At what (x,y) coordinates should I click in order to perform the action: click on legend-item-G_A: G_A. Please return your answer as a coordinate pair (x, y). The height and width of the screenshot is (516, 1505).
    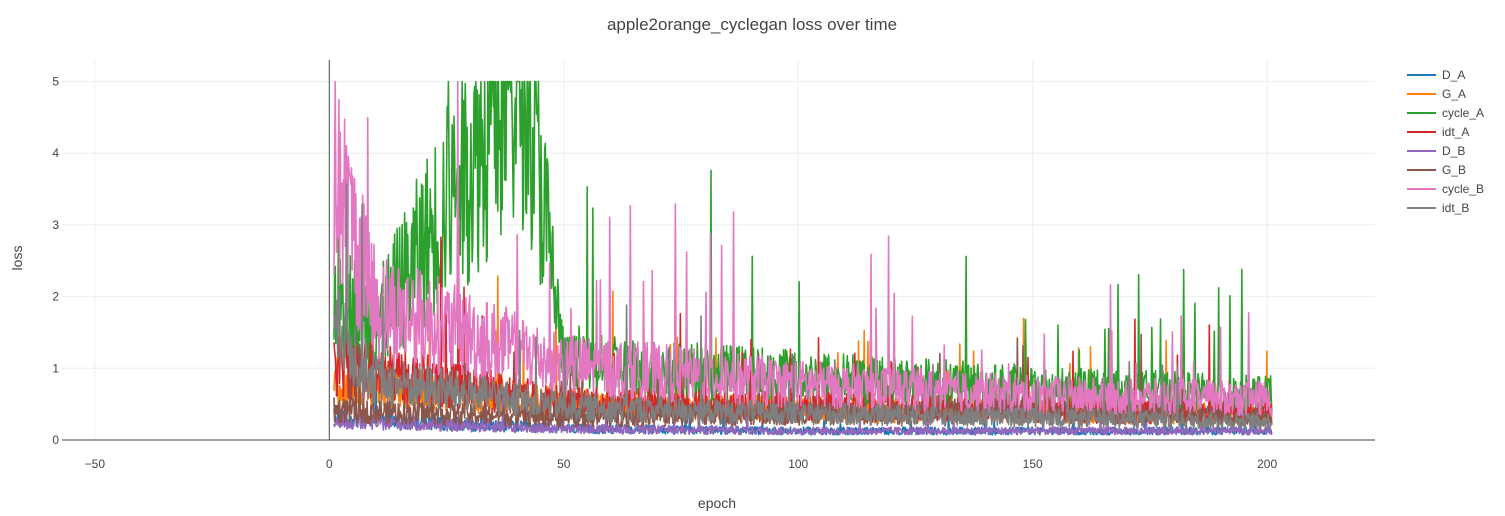
    Looking at the image, I should click on (1436, 94).